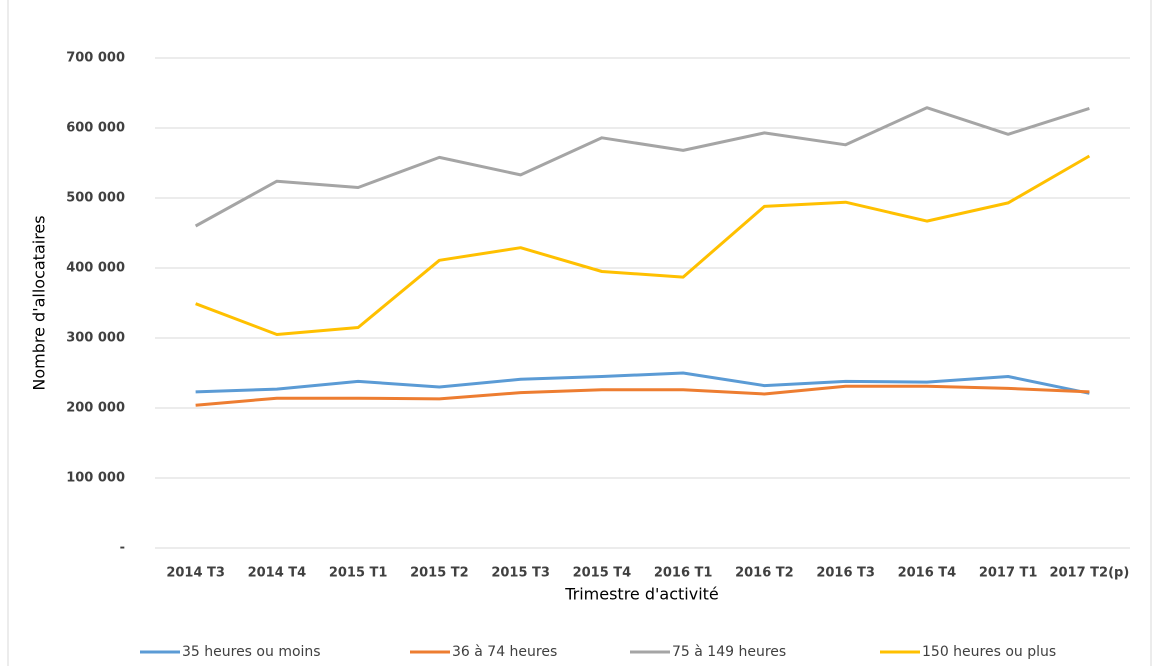 The height and width of the screenshot is (666, 1160). Describe the element at coordinates (95, 408) in the screenshot. I see `y-tick-label: 200 000` at that location.